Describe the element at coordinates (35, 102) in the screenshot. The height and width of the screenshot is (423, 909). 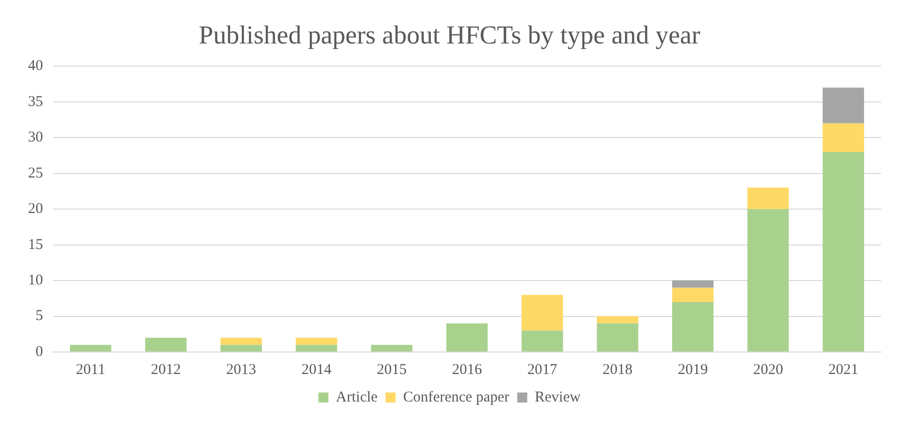
I see `y-tick-label: 35` at that location.